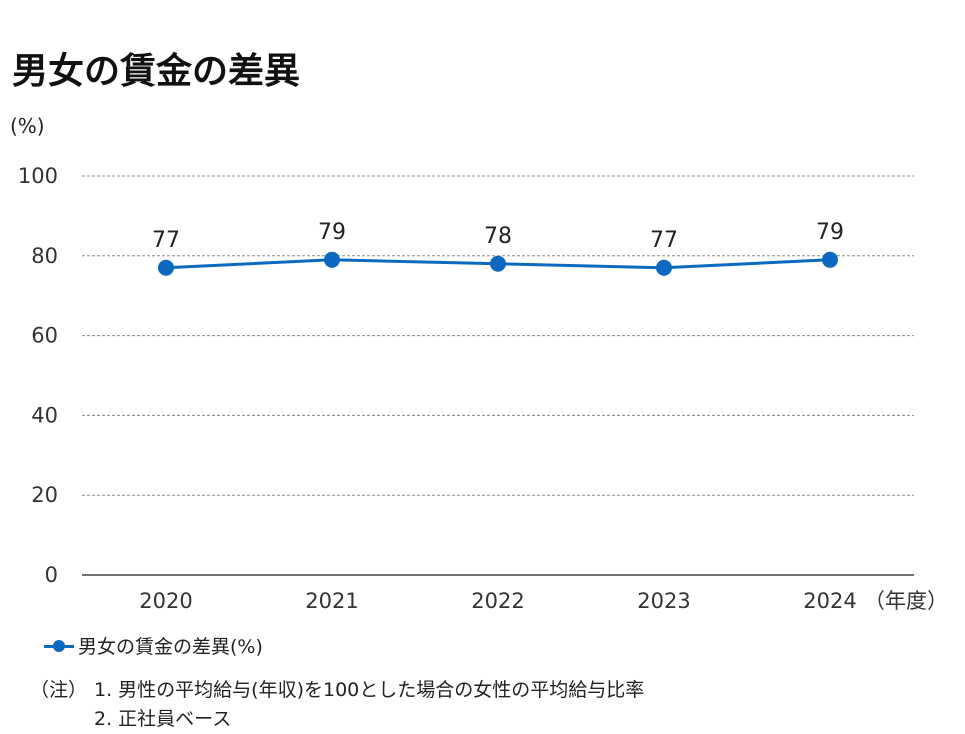 The width and height of the screenshot is (965, 734). I want to click on footnote-item: 1. 男性の平均給与(年収)を100とした場合の女性の平均給与比率, so click(369, 690).